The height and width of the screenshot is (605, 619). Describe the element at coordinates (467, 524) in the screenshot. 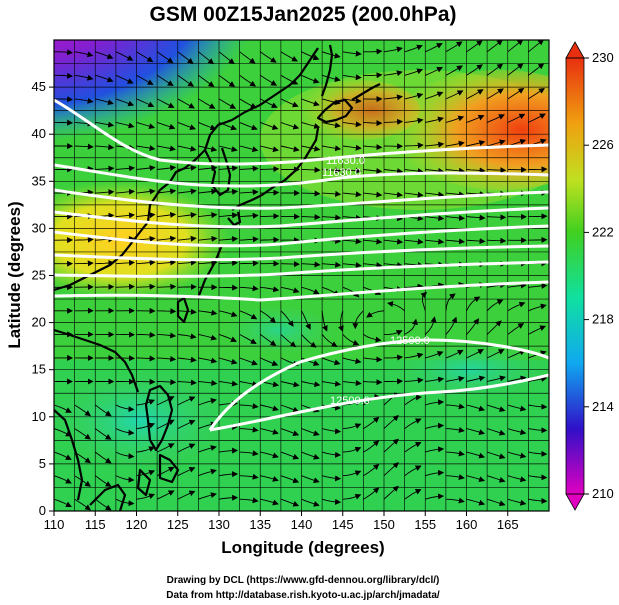

I see `x-tick-label: 160` at that location.